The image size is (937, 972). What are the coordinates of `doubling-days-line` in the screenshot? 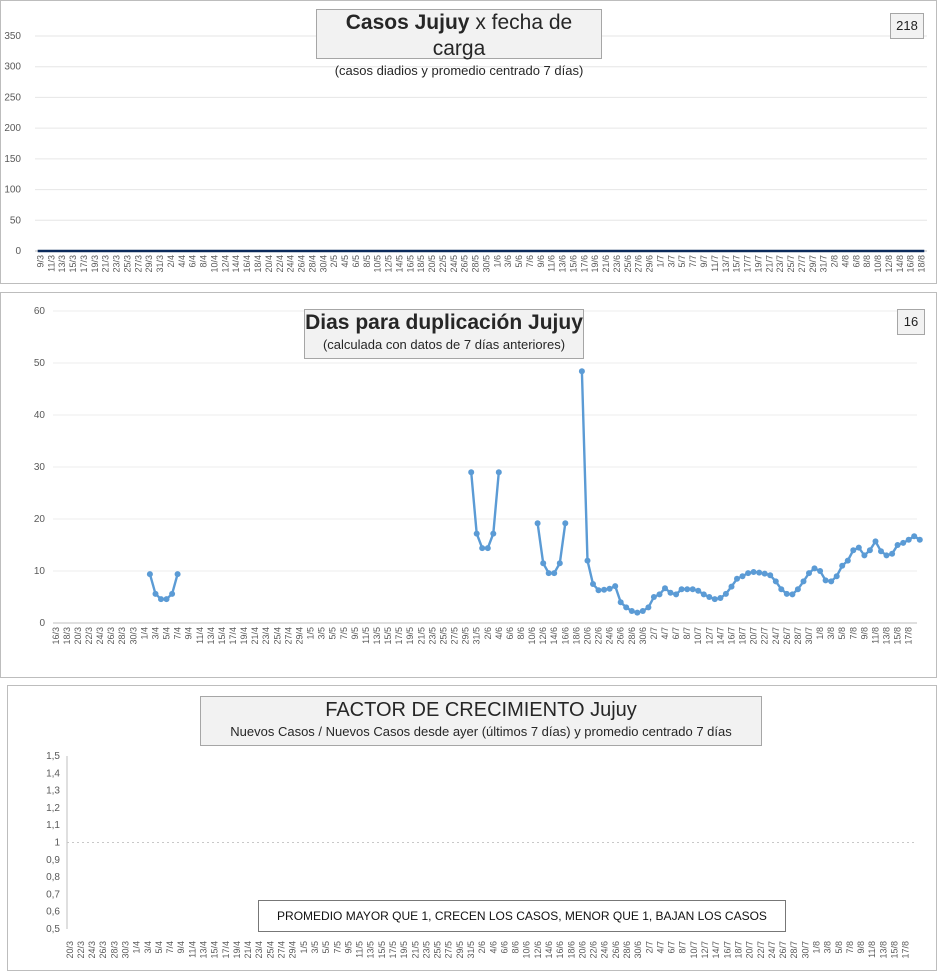 It's located at (485, 511).